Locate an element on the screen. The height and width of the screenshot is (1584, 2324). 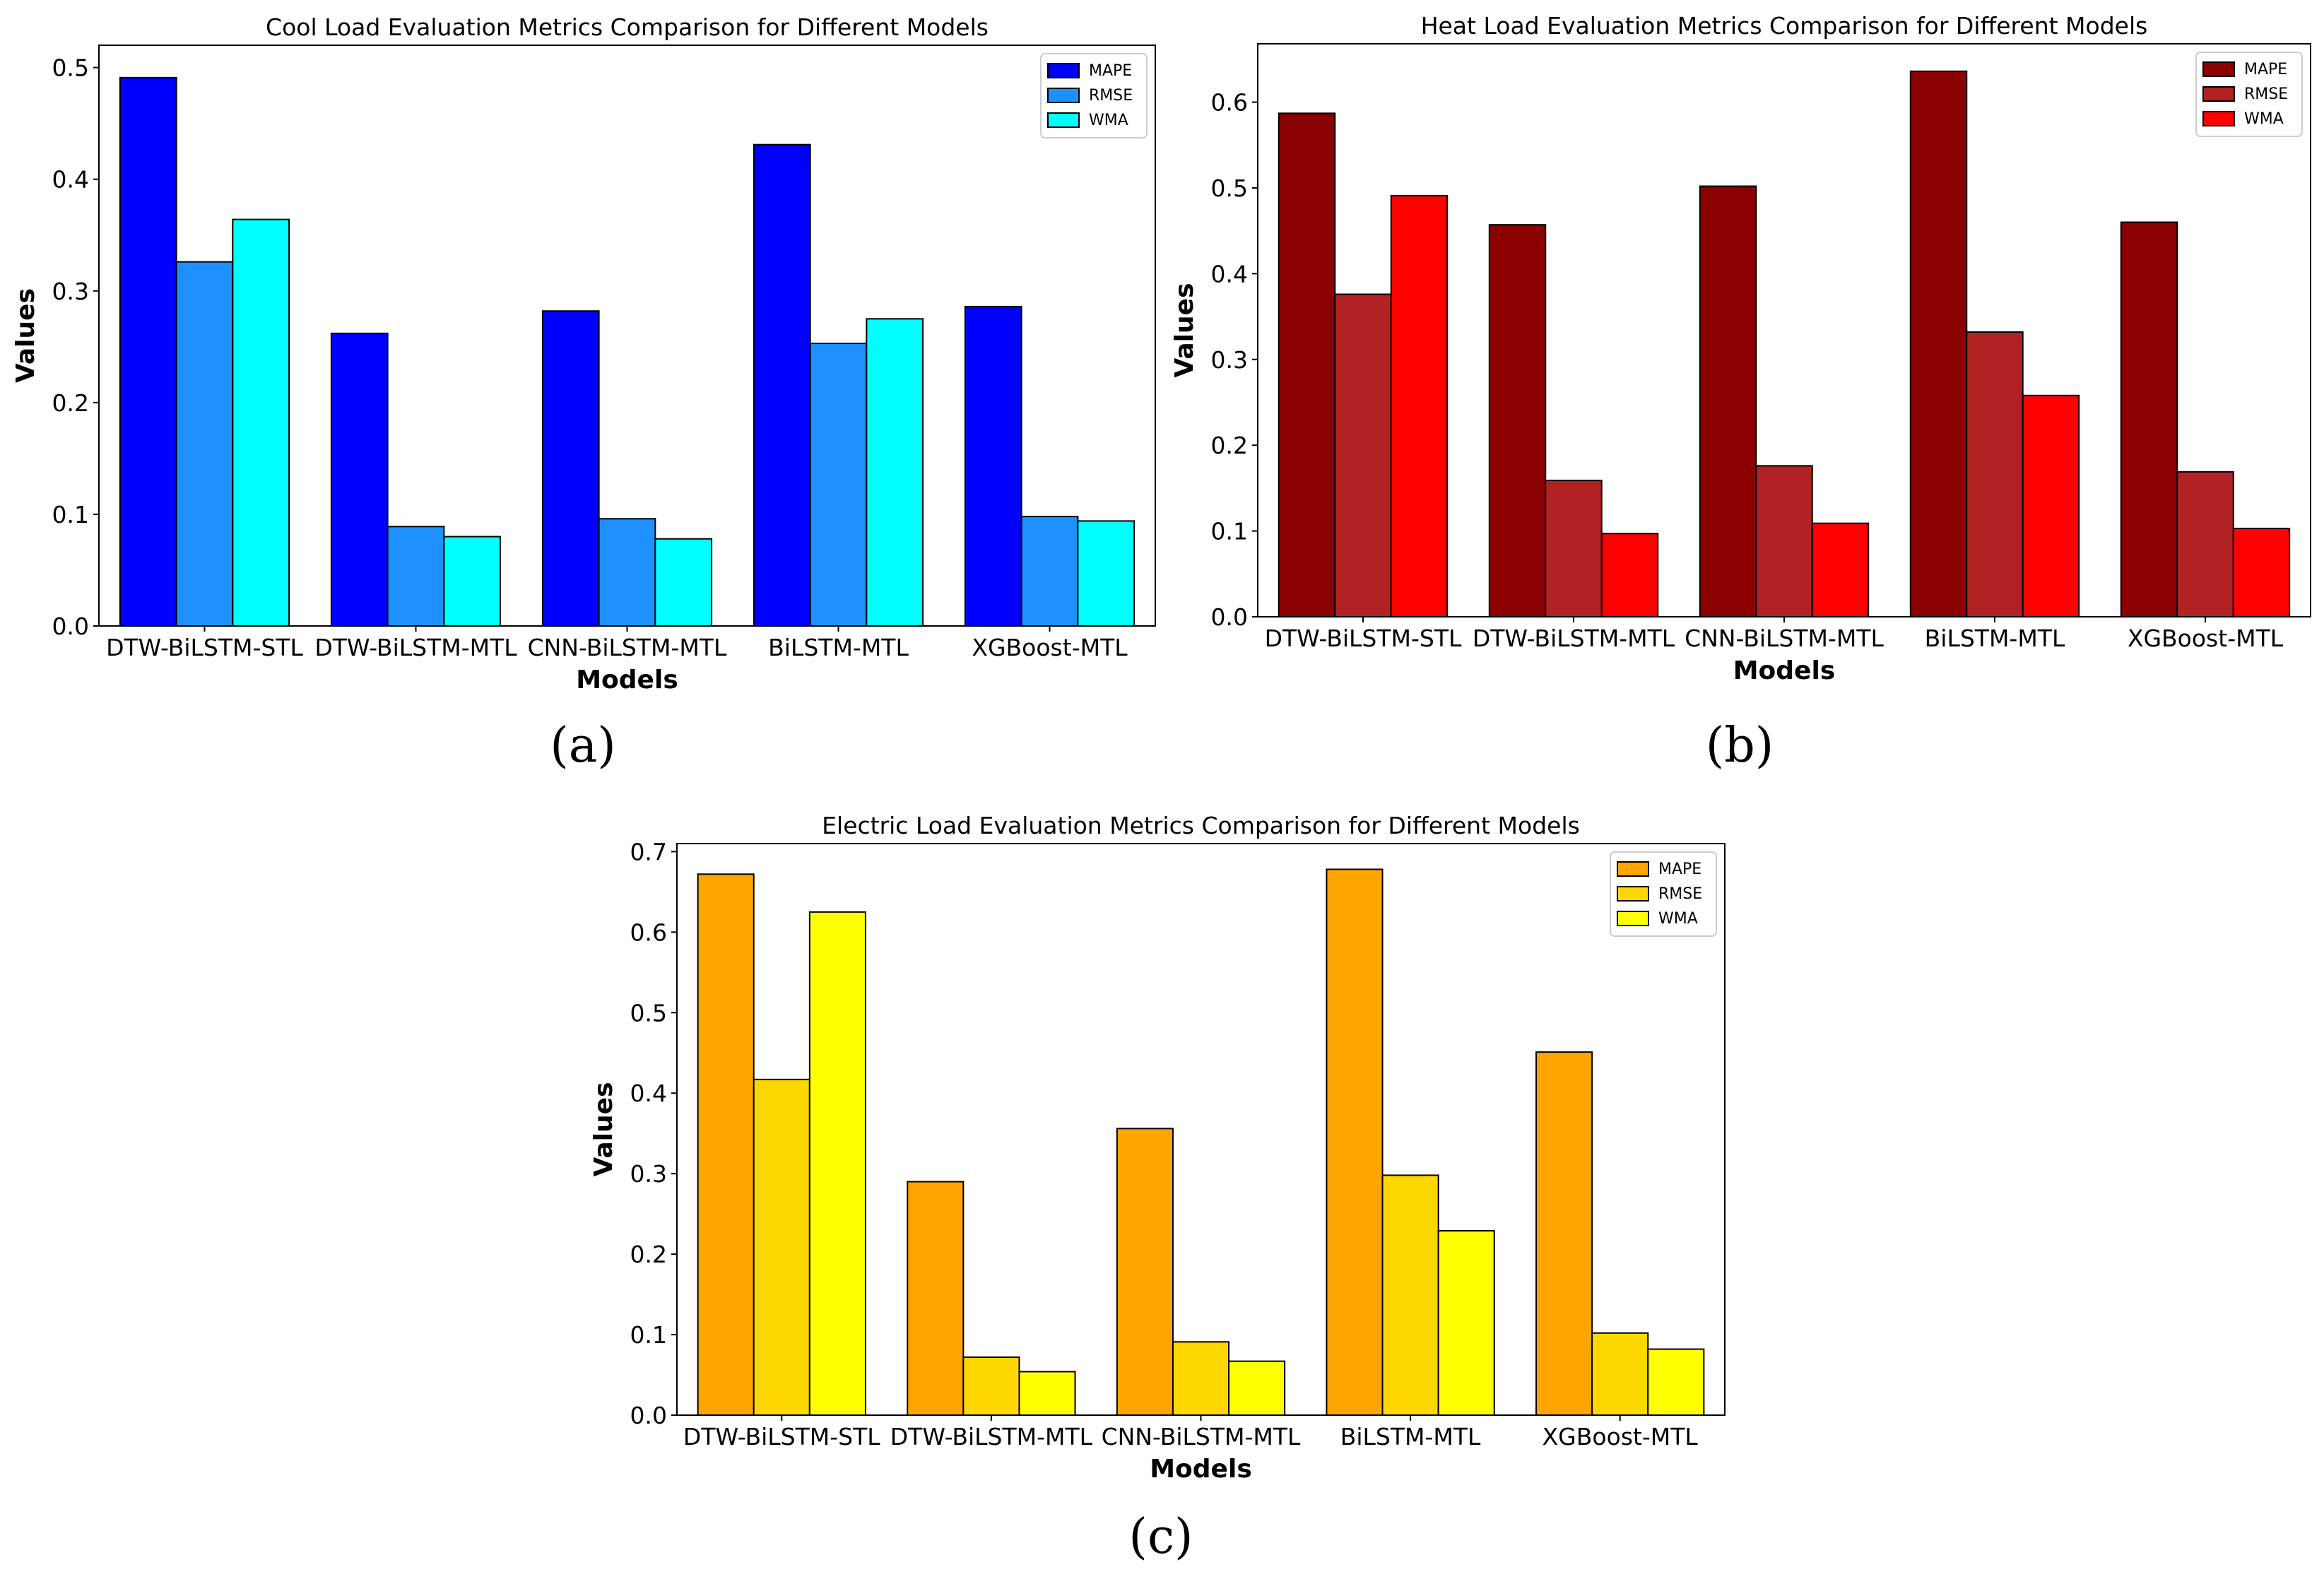
y-tick-label: 0.7 is located at coordinates (648, 851).